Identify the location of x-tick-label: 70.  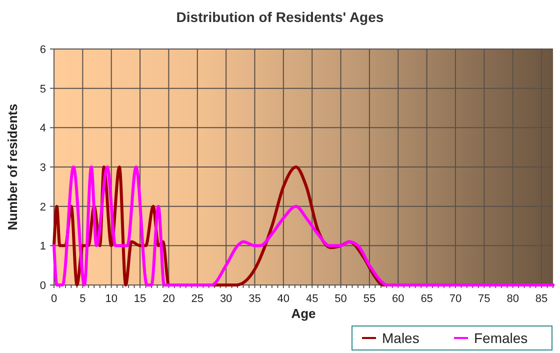
(455, 299).